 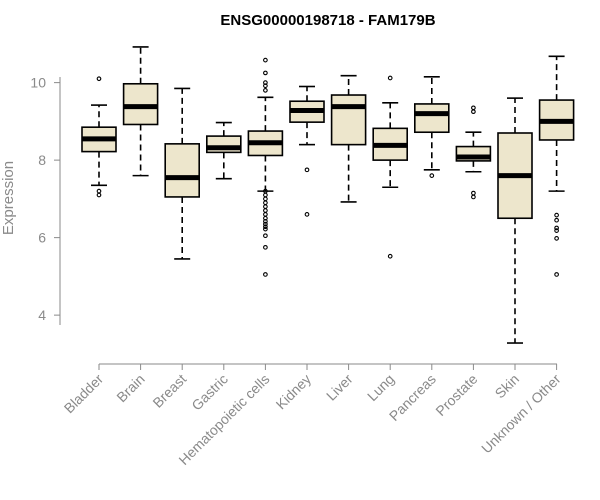 I want to click on y-tick-label: 8, so click(x=42, y=160).